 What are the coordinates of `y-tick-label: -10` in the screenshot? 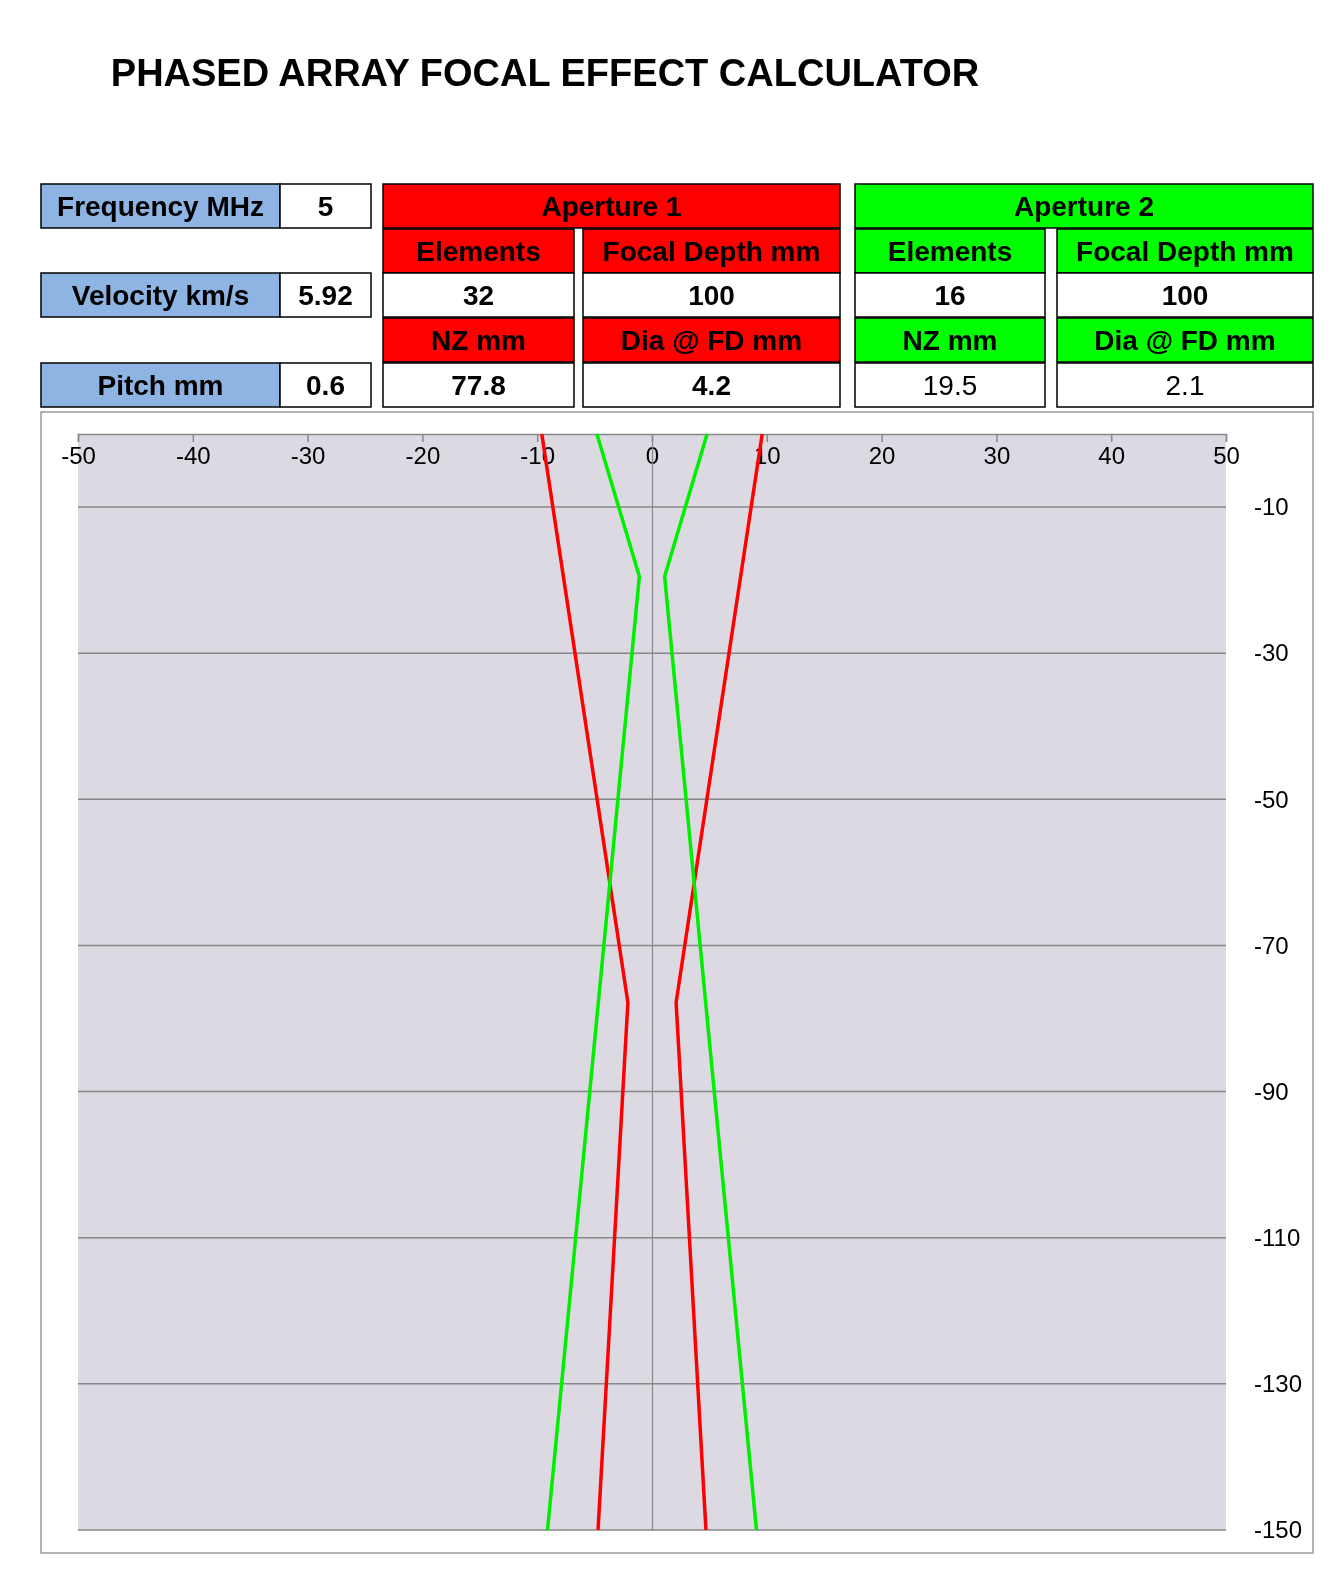 It's located at (1271, 507).